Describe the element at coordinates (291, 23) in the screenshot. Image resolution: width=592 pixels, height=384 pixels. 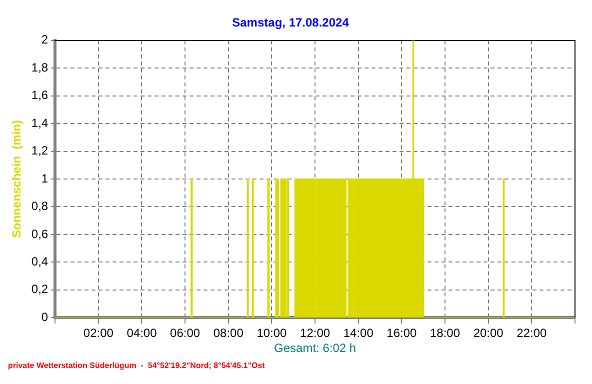
I see `chart-title: Samstag, 17.08.2024` at that location.